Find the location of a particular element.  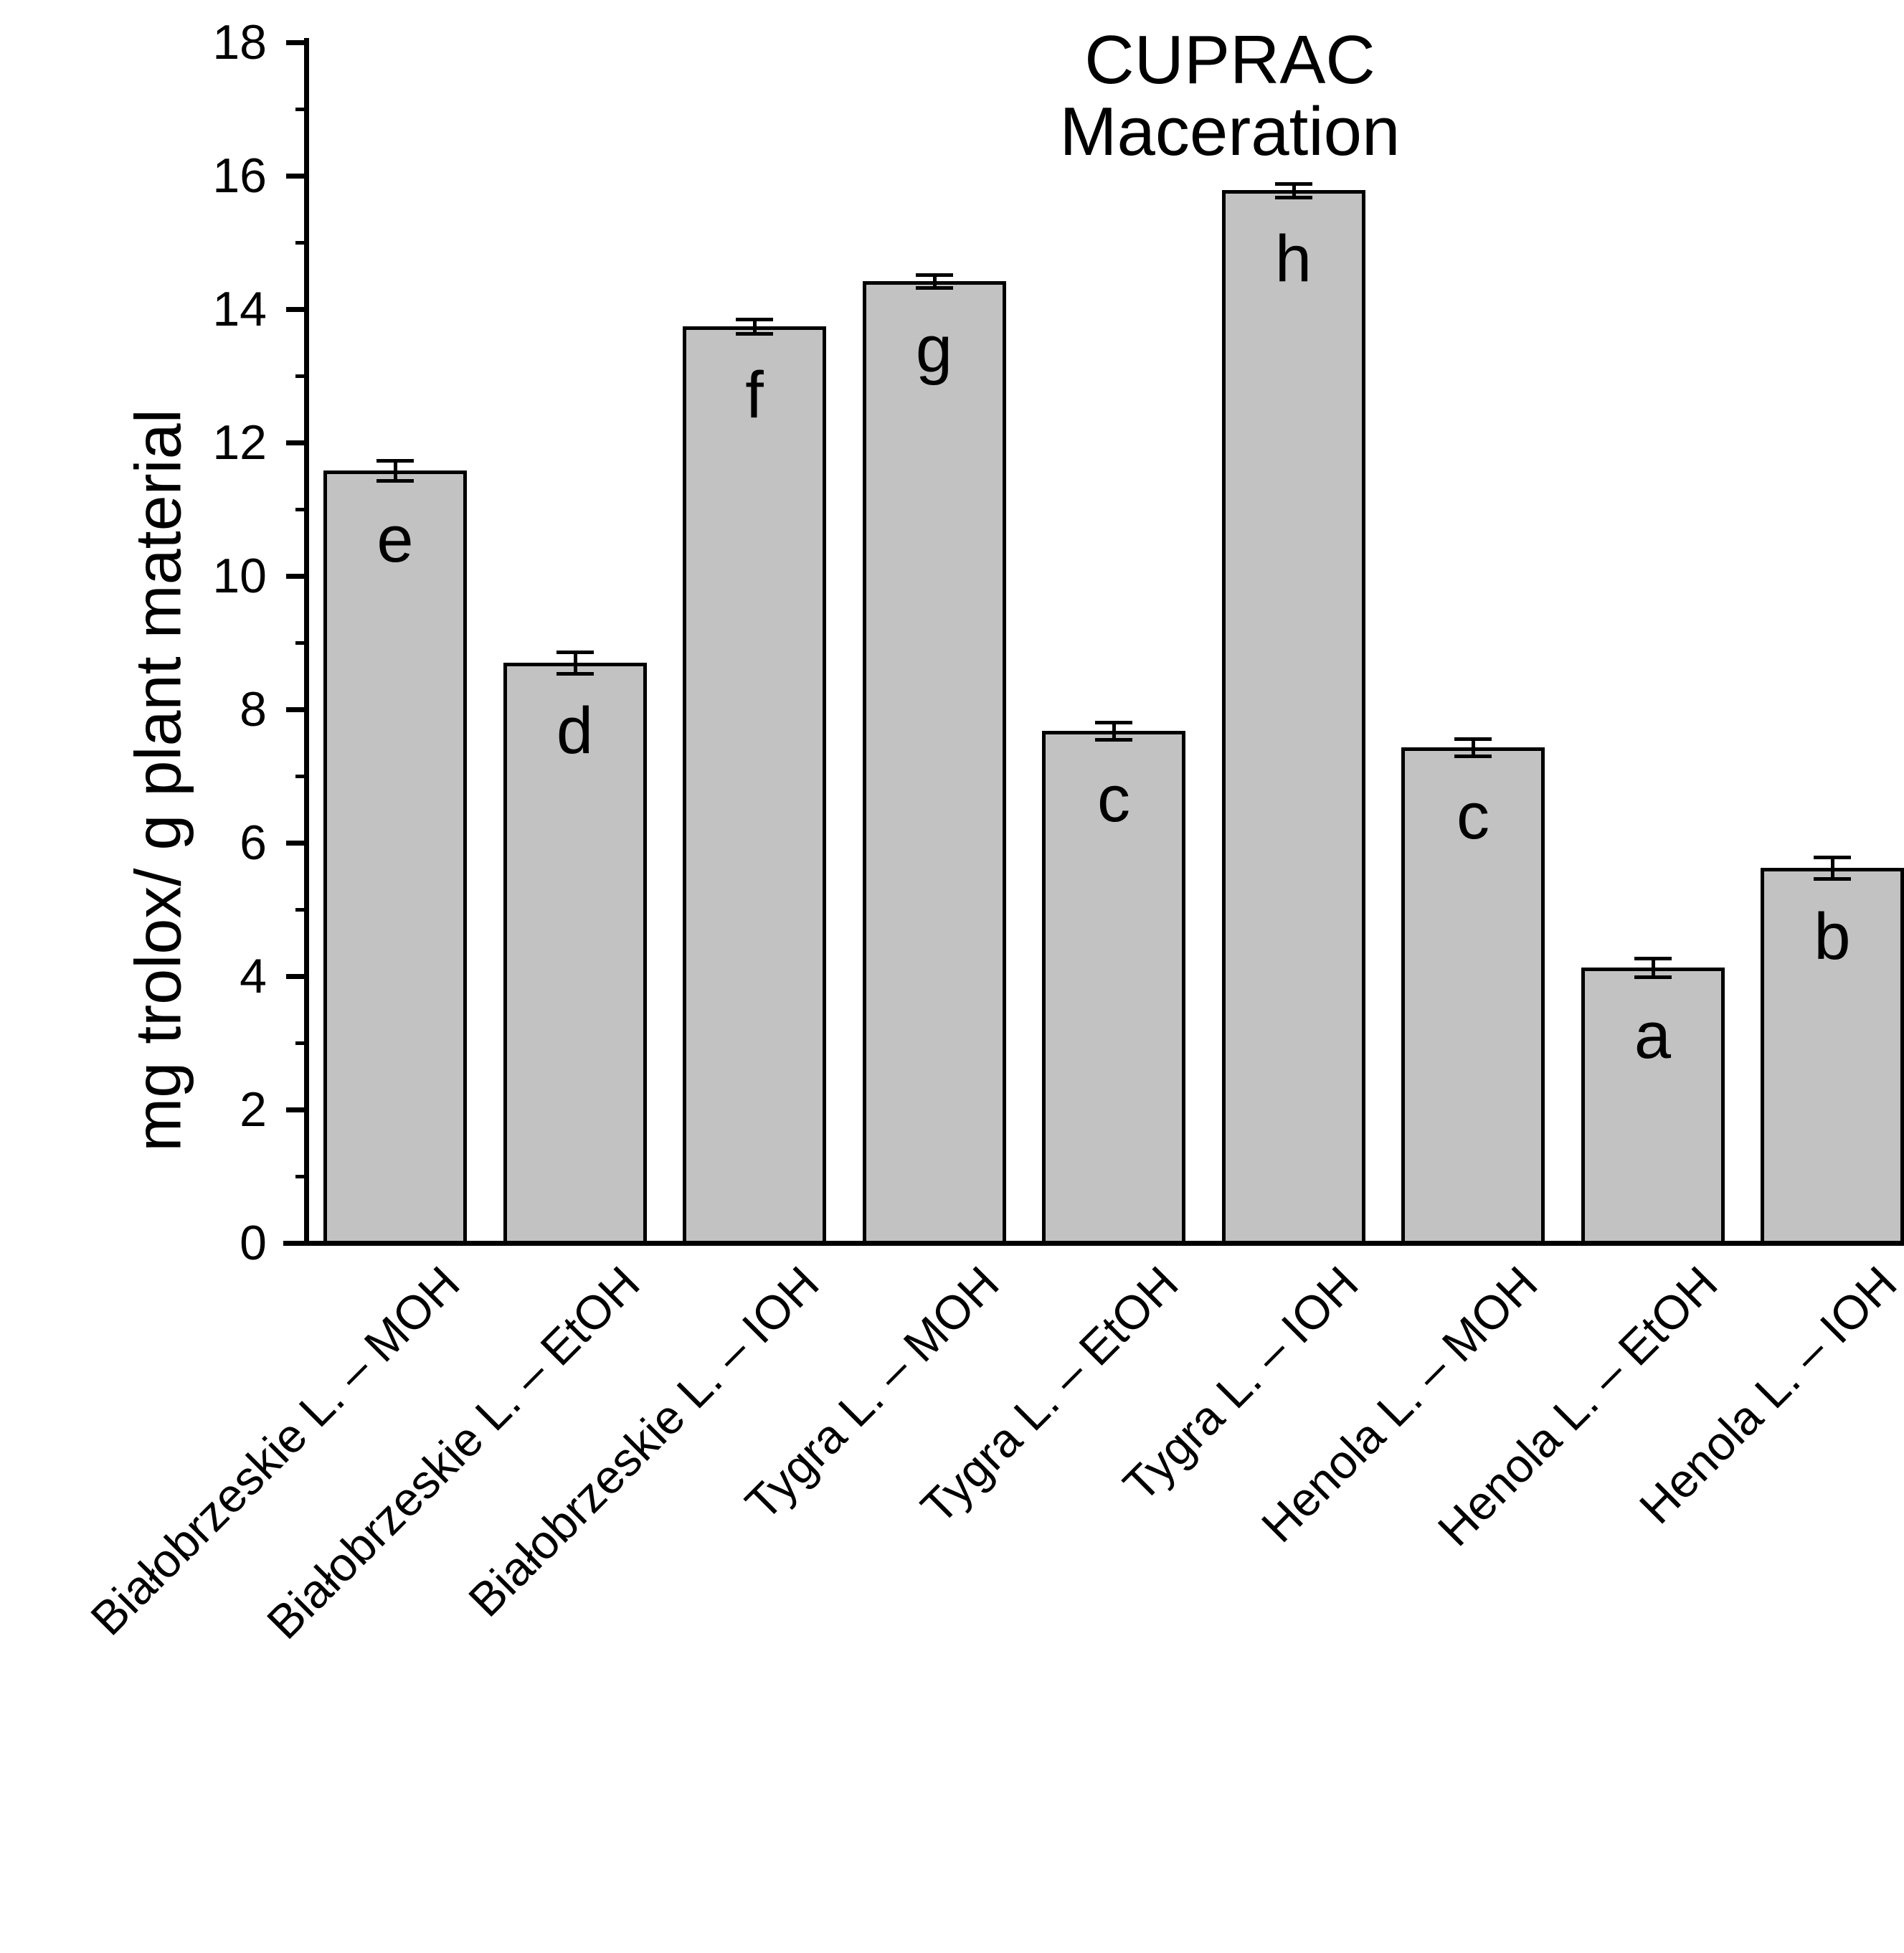

y-tick-label: 10 is located at coordinates (239, 576).